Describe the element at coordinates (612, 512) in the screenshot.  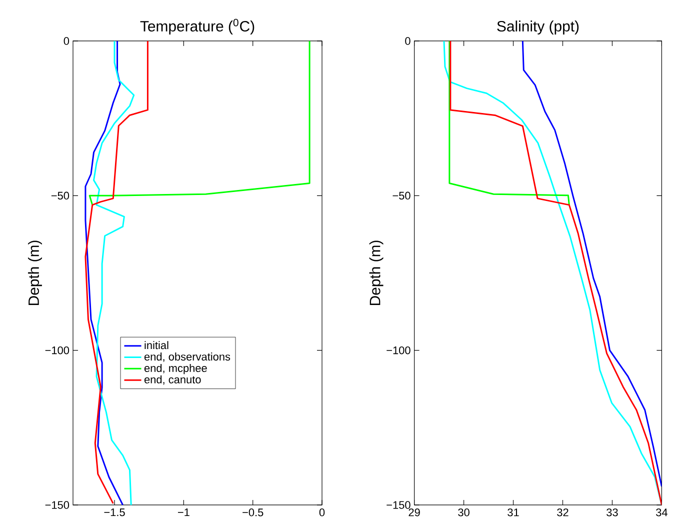
I see `x-tick-label: 33` at that location.